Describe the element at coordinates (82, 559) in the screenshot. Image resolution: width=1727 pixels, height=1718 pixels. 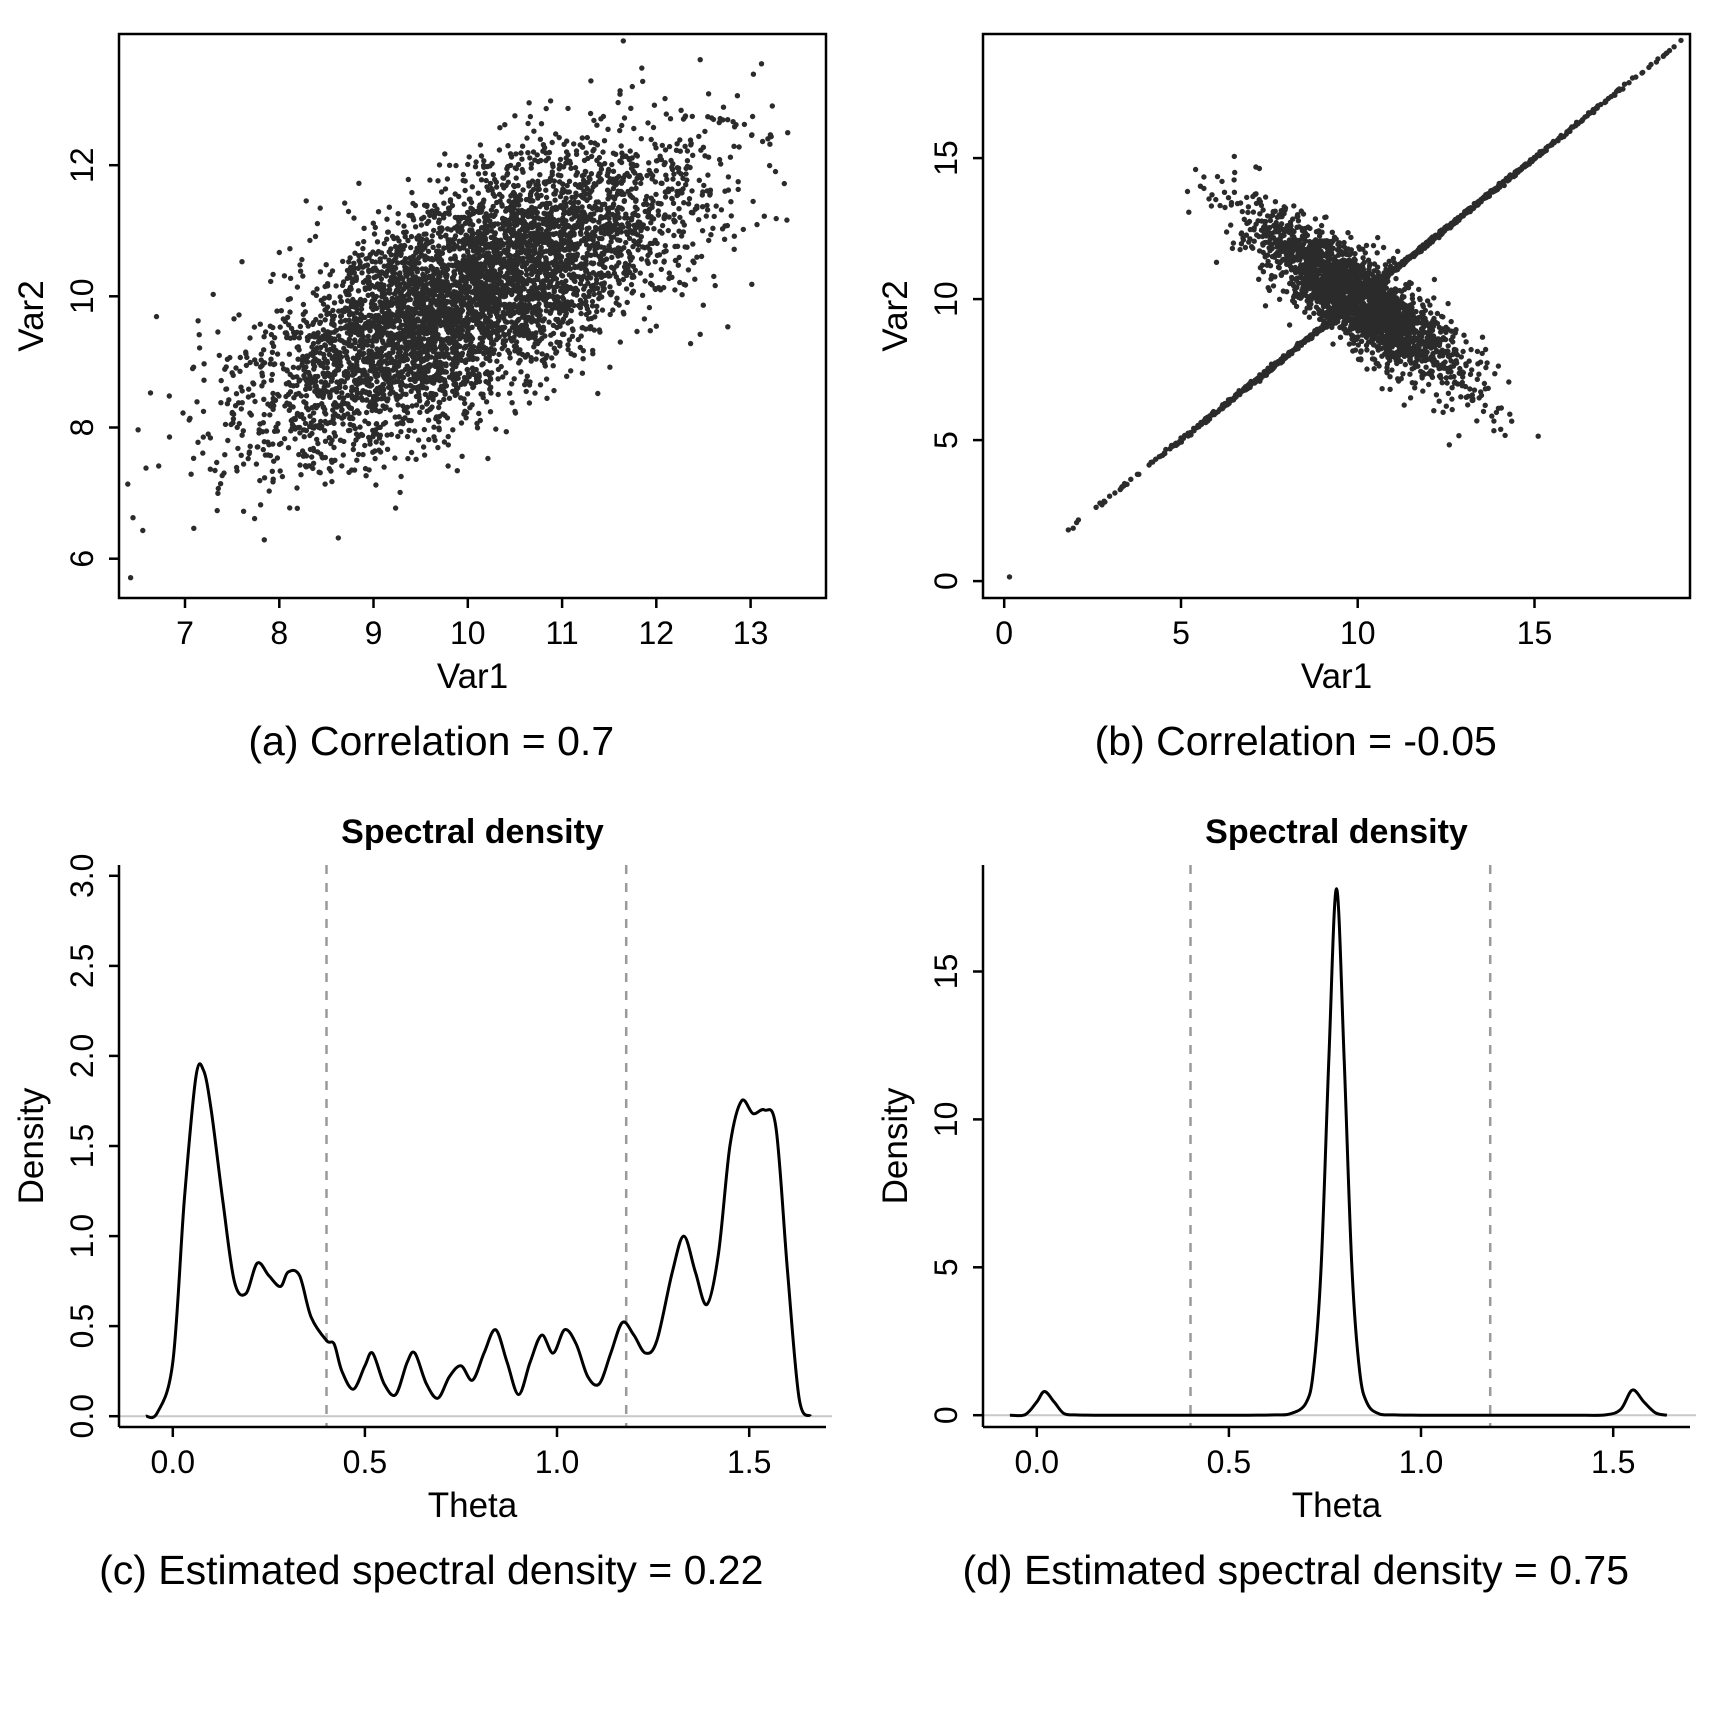
I see `svg-text: 6` at that location.